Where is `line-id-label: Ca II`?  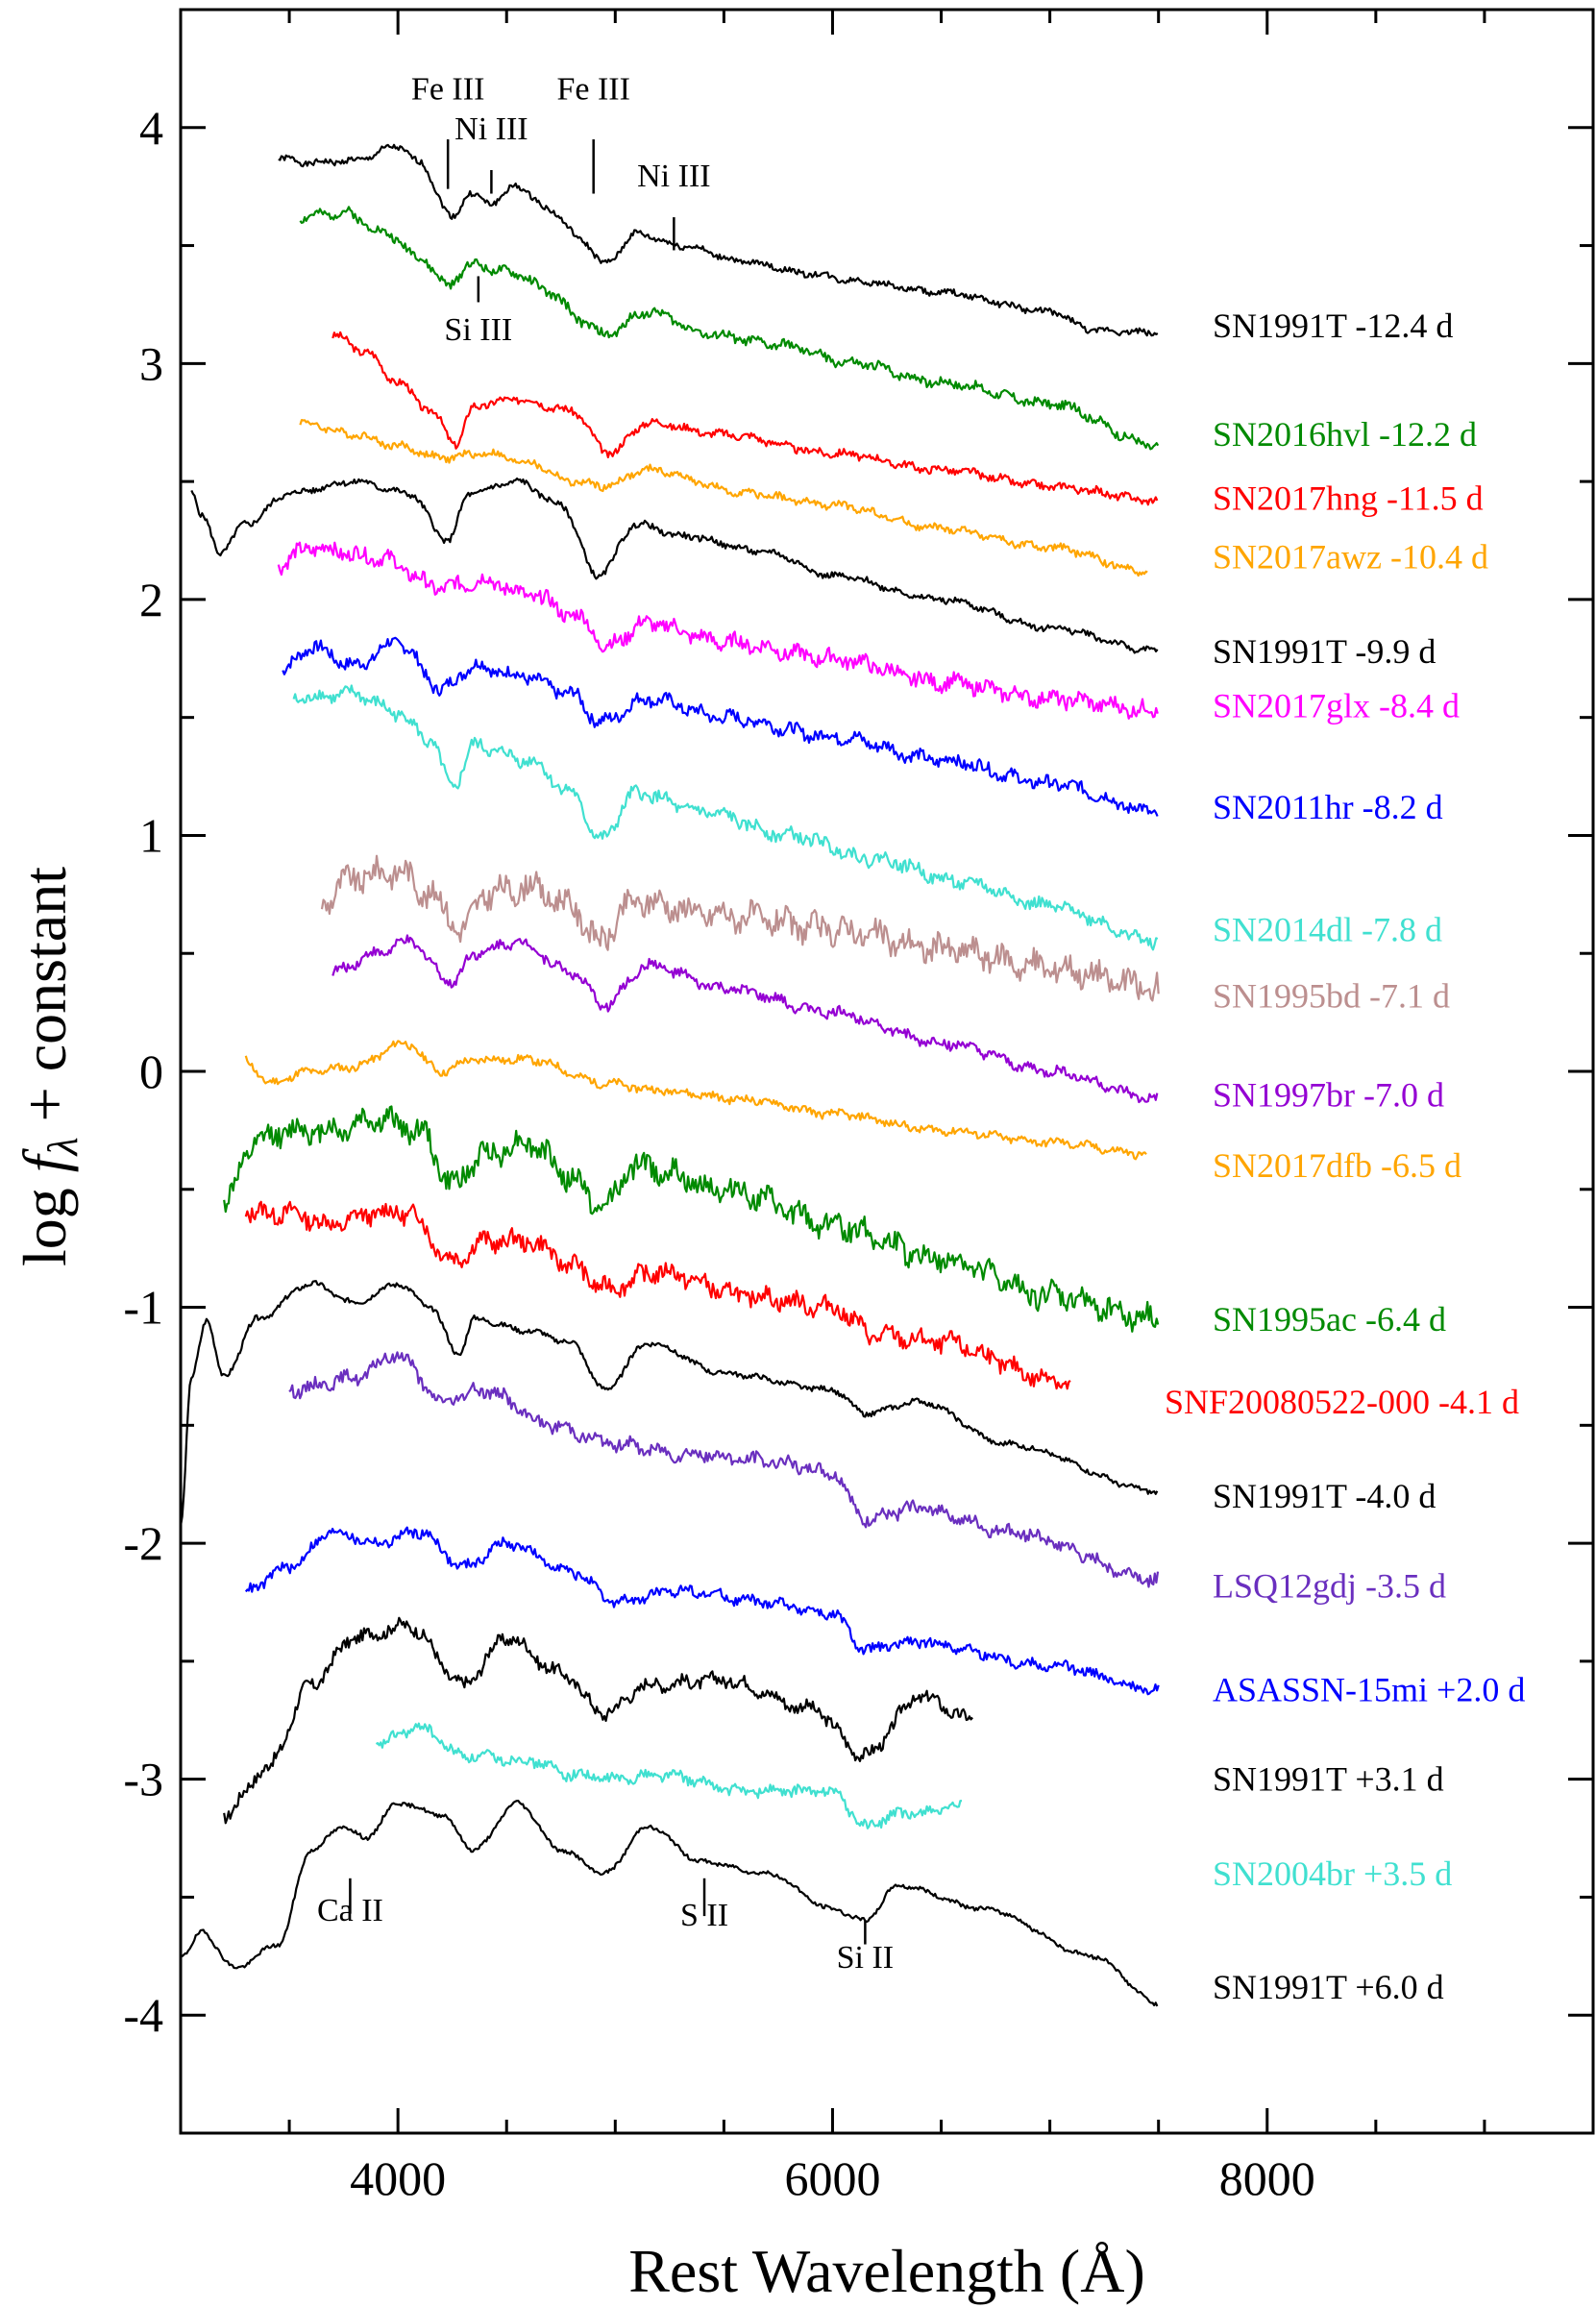 line-id-label: Ca II is located at coordinates (350, 1911).